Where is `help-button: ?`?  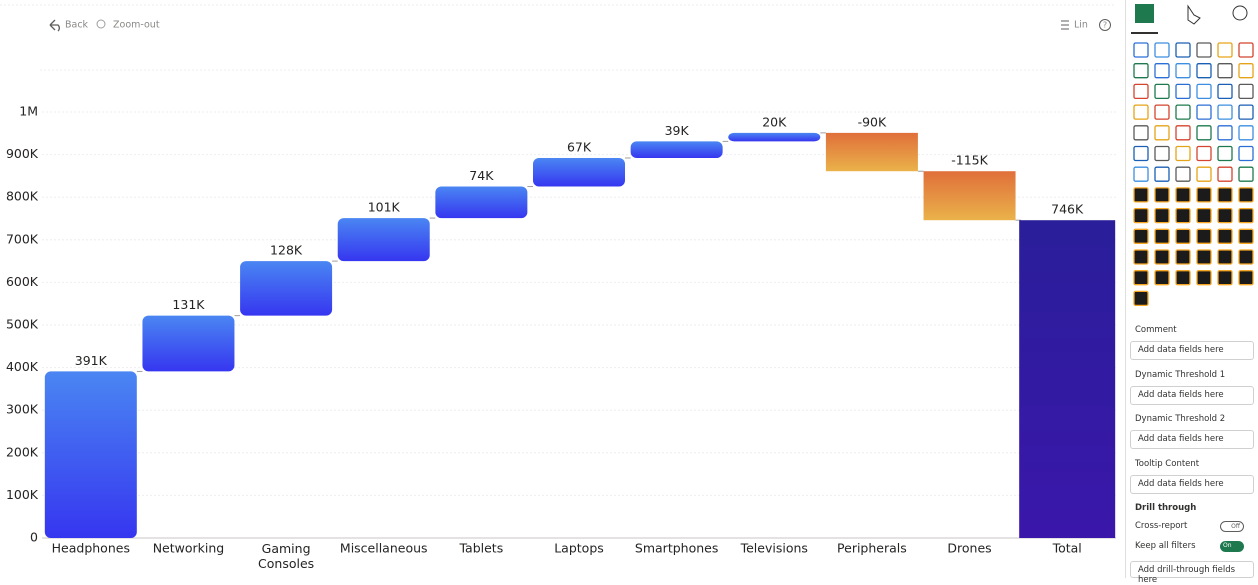
help-button: ? is located at coordinates (1105, 25).